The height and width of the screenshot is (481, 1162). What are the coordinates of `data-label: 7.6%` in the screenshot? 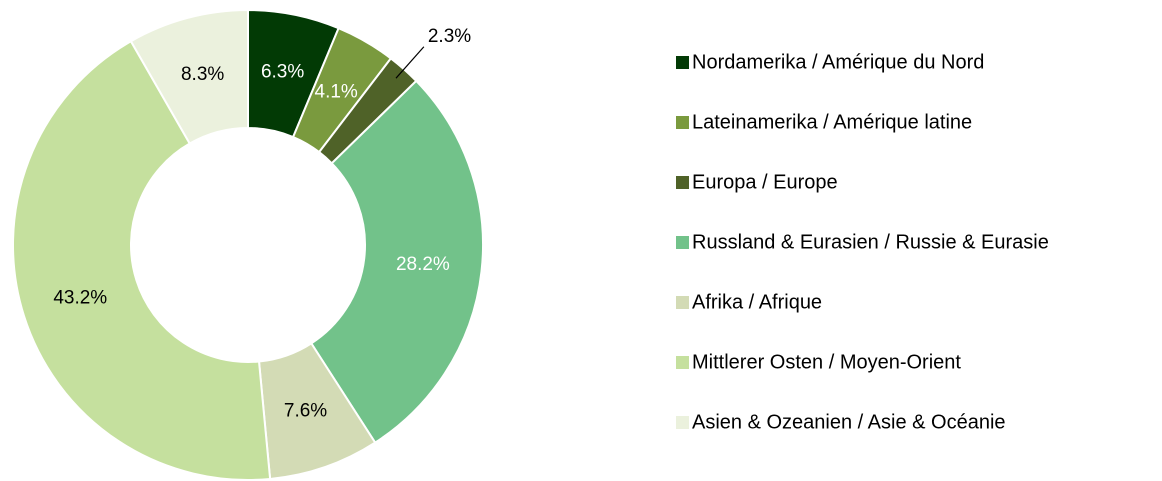 It's located at (305, 410).